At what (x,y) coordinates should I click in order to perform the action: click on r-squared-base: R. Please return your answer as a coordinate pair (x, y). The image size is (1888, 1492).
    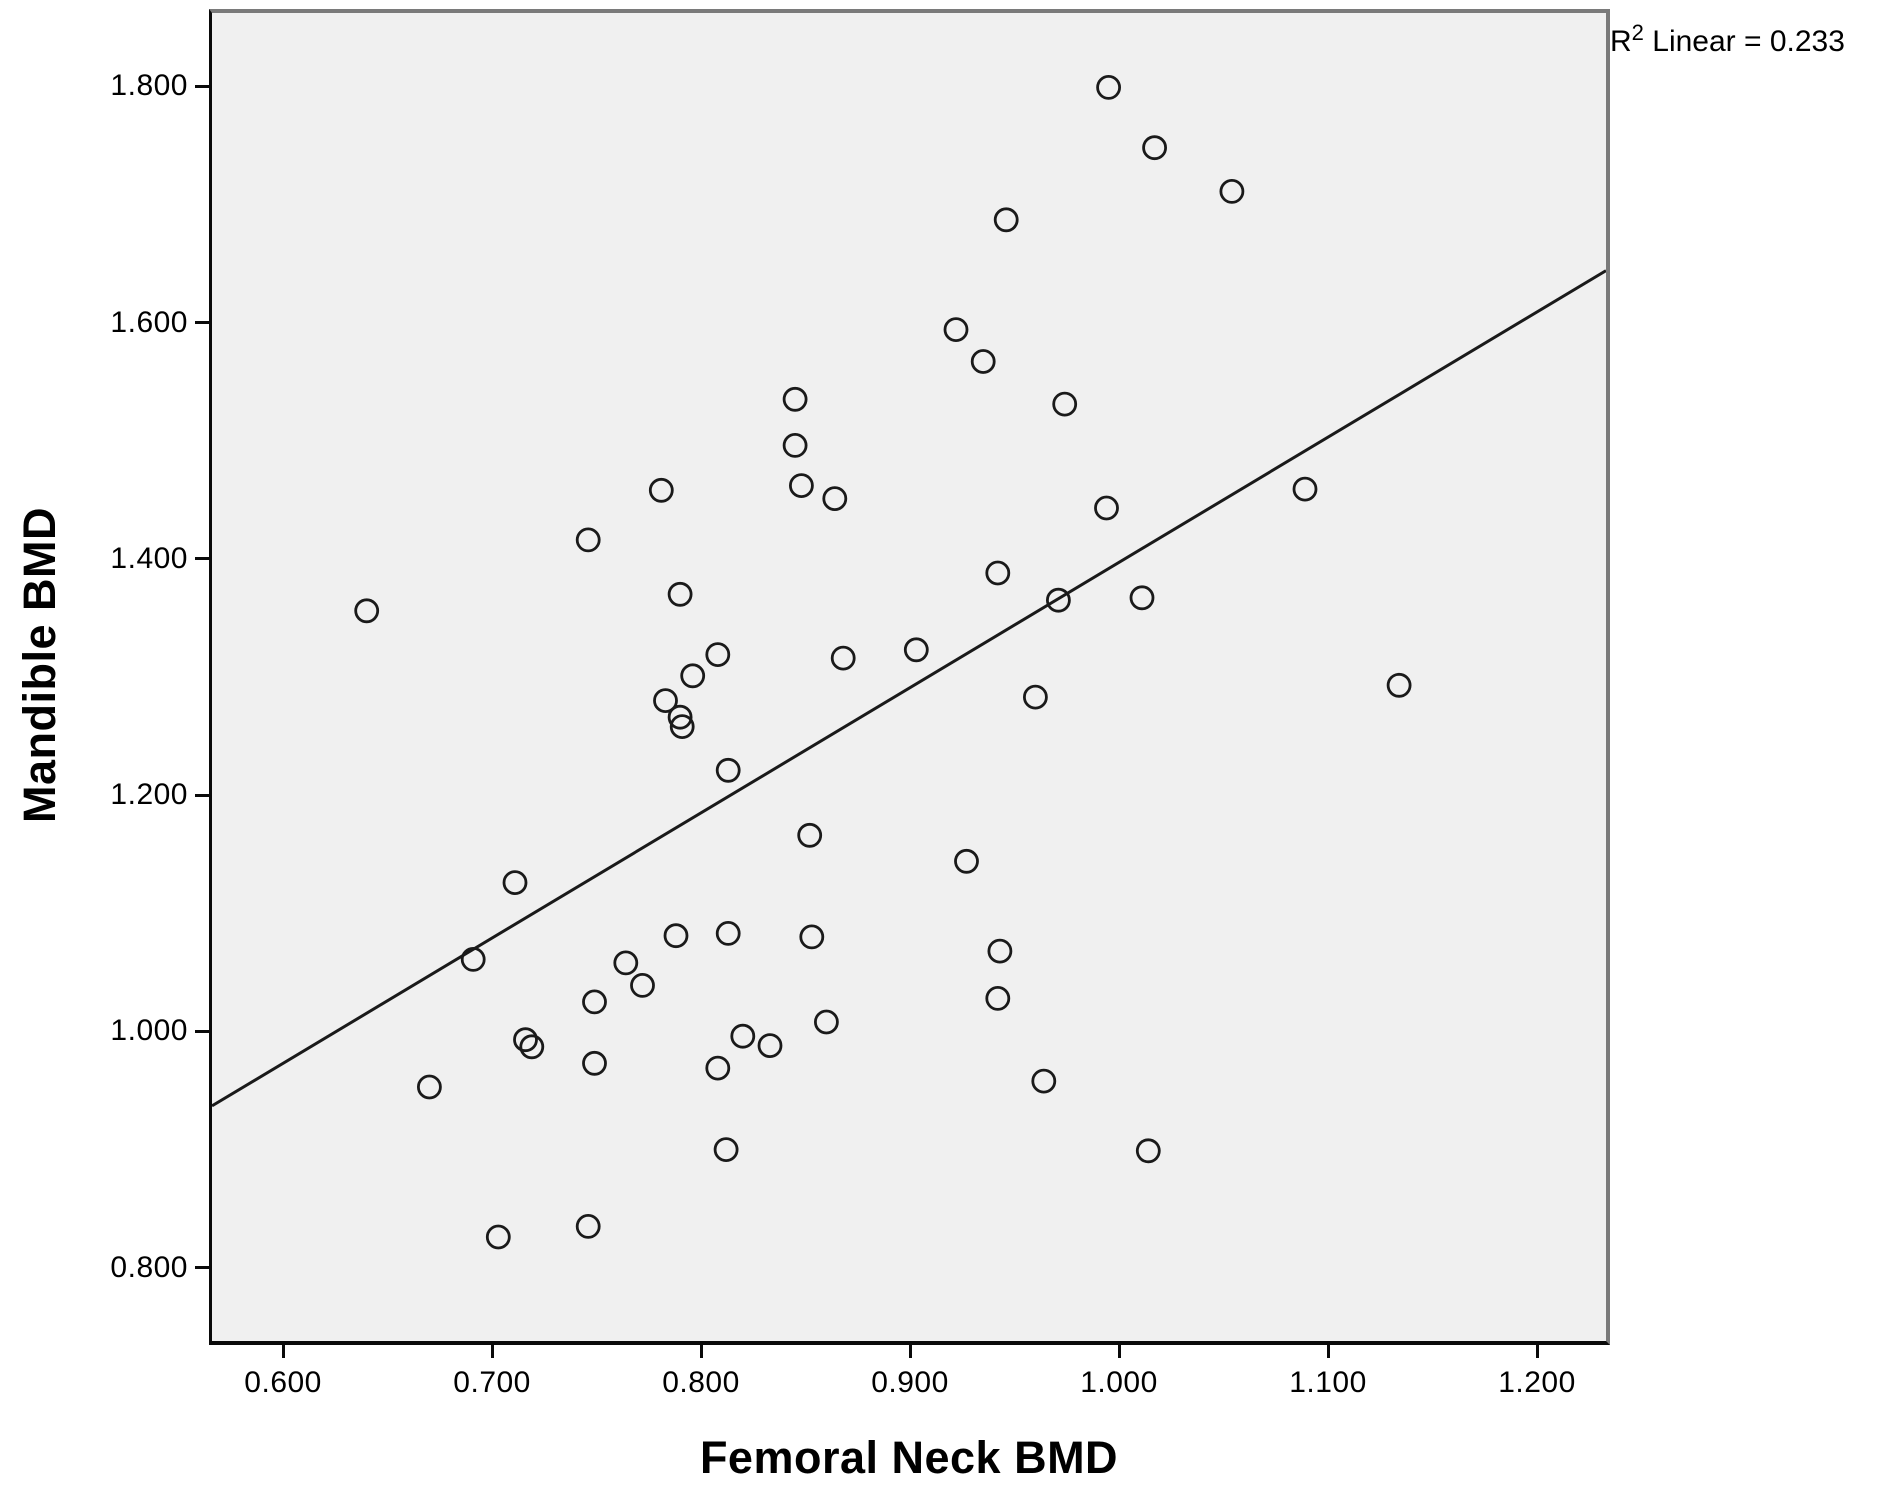
    Looking at the image, I should click on (1621, 41).